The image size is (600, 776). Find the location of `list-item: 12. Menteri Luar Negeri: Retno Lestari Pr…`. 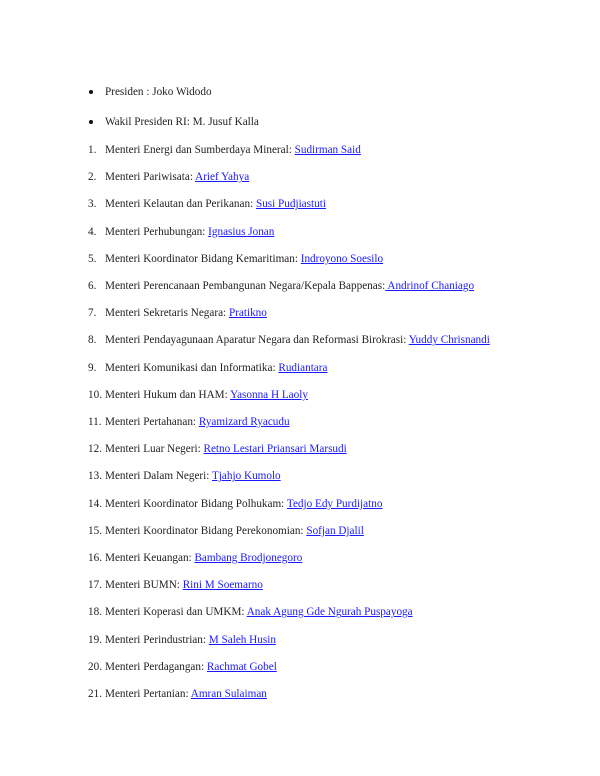

list-item: 12. Menteri Luar Negeri: Retno Lestari Pr… is located at coordinates (300, 449).